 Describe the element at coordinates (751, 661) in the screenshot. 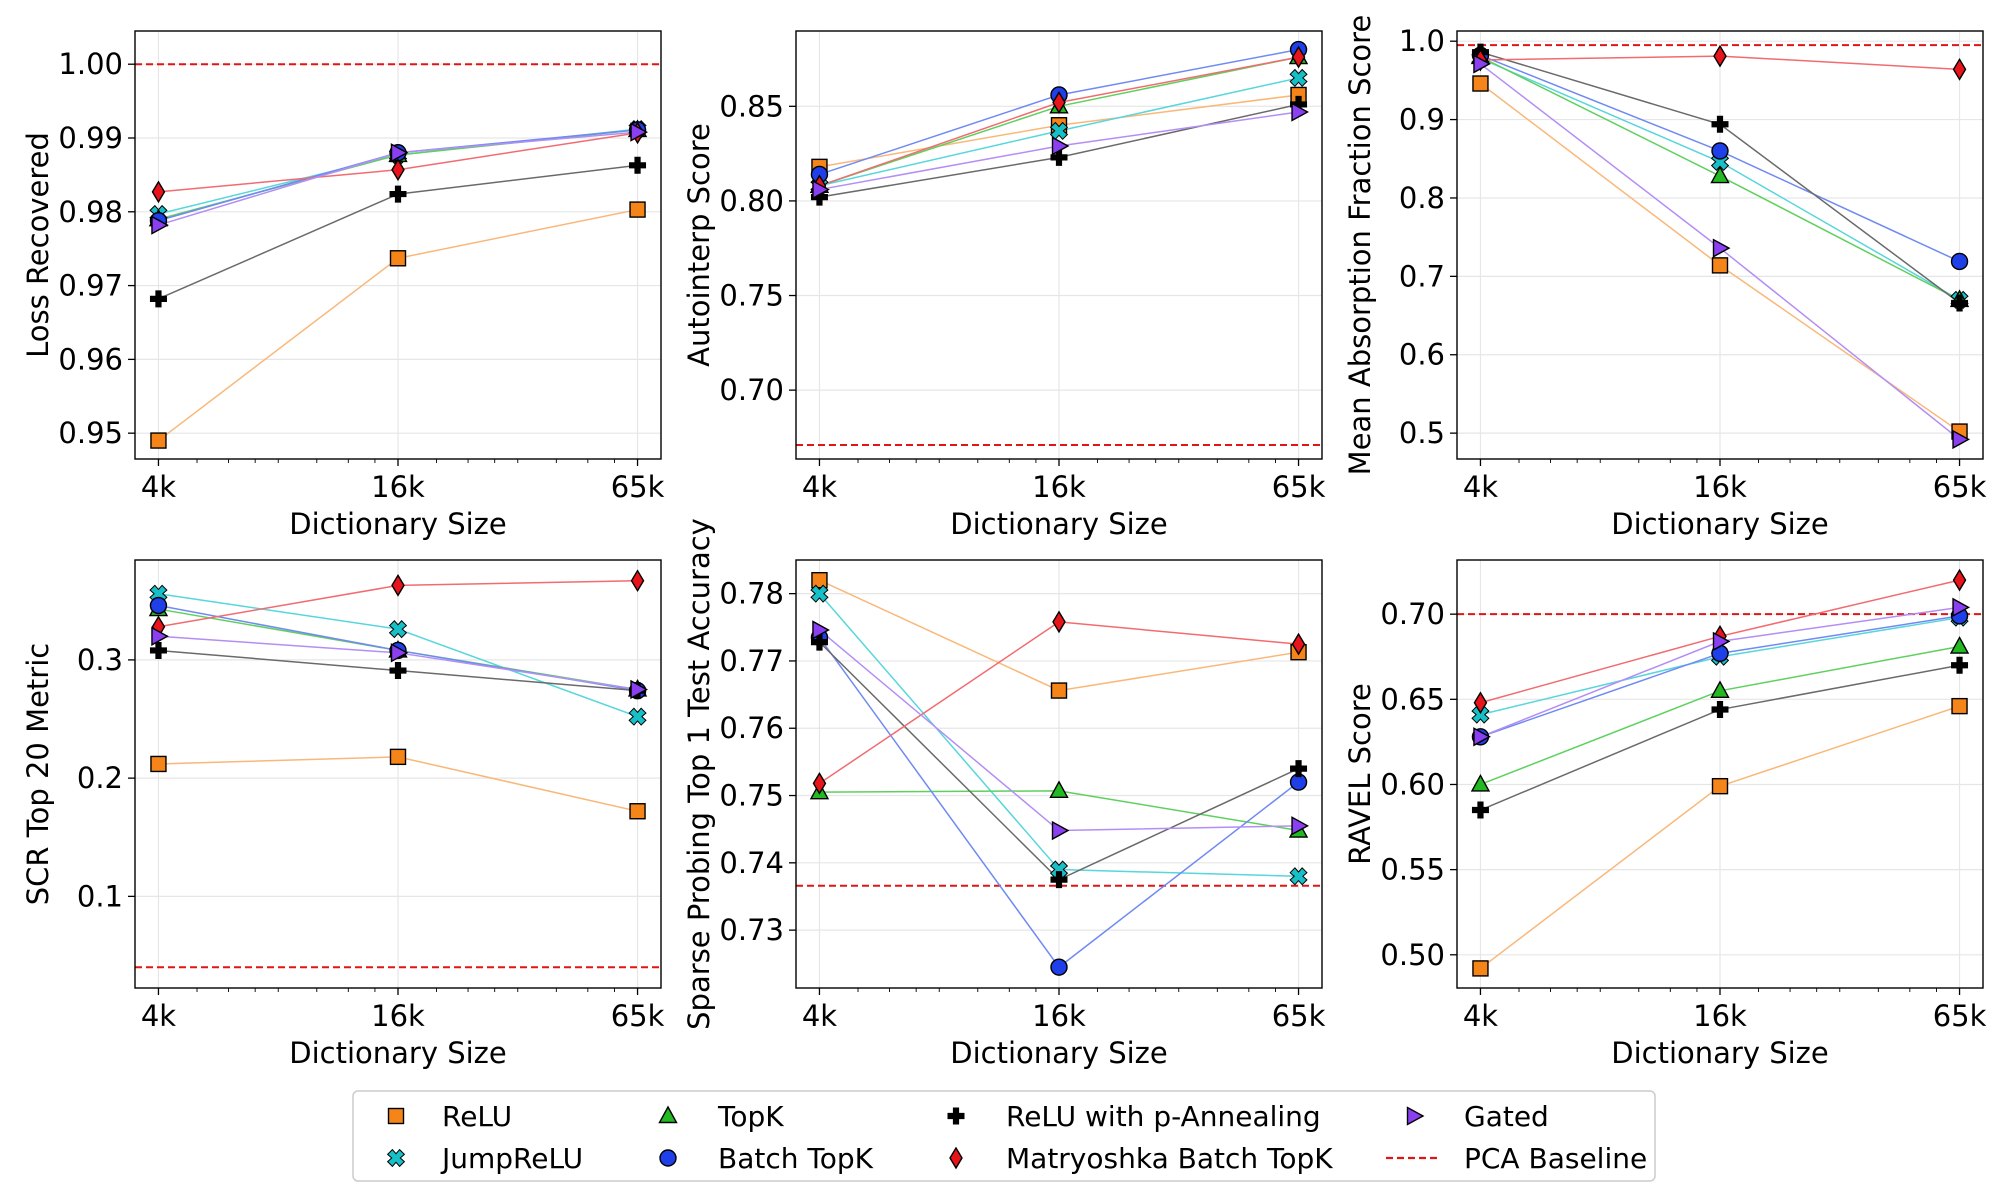

I see `y-tick-label: 0.77` at that location.